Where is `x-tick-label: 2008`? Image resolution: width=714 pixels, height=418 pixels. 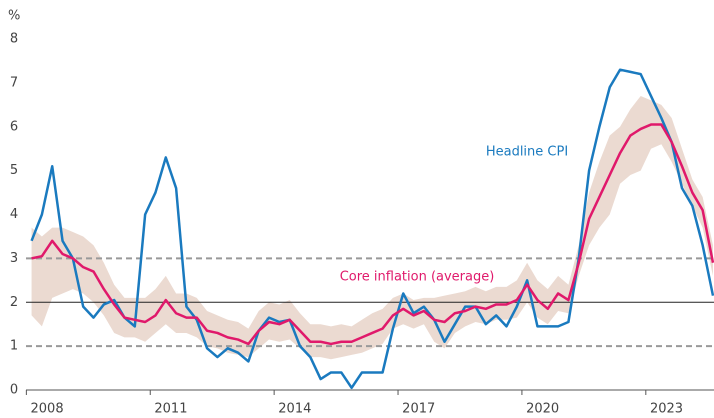 x-tick-label: 2008 is located at coordinates (47, 409).